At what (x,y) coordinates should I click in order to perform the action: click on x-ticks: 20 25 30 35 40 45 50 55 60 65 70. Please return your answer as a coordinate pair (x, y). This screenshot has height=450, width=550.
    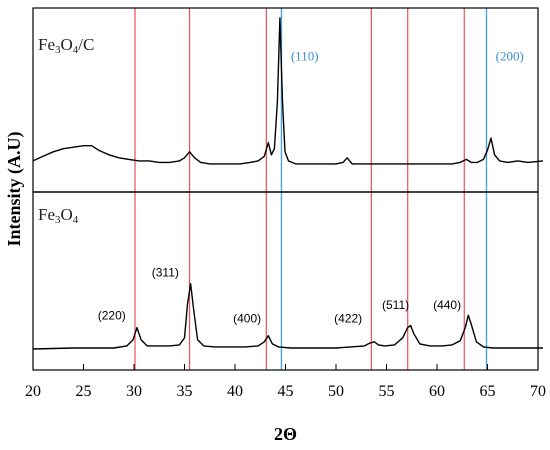
    Looking at the image, I should click on (285, 382).